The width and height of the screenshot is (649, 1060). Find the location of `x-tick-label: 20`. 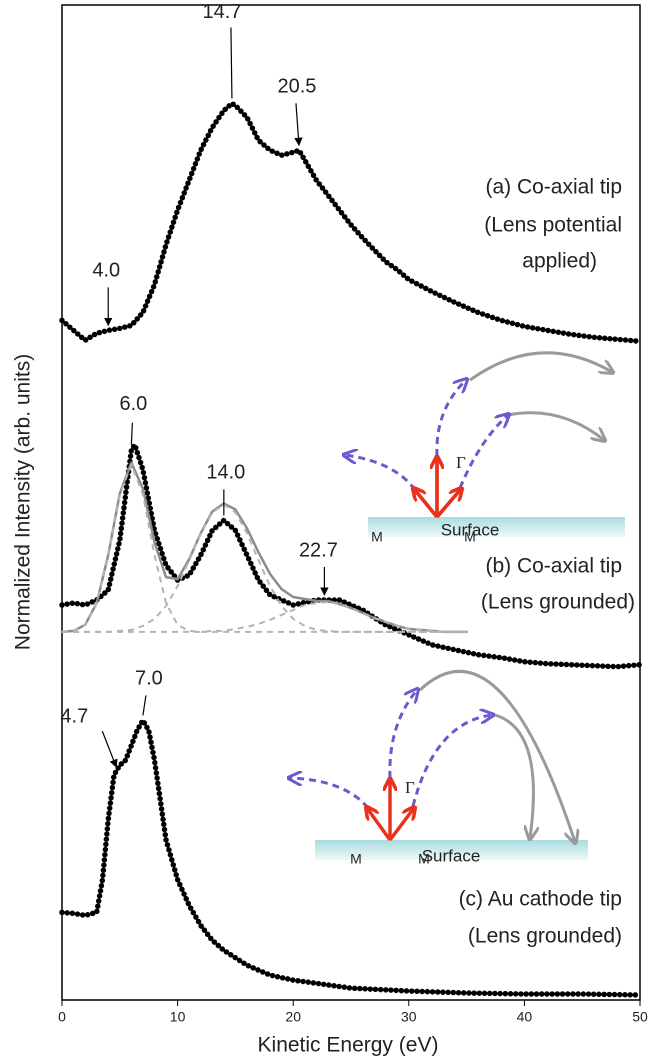

x-tick-label: 20 is located at coordinates (293, 1017).